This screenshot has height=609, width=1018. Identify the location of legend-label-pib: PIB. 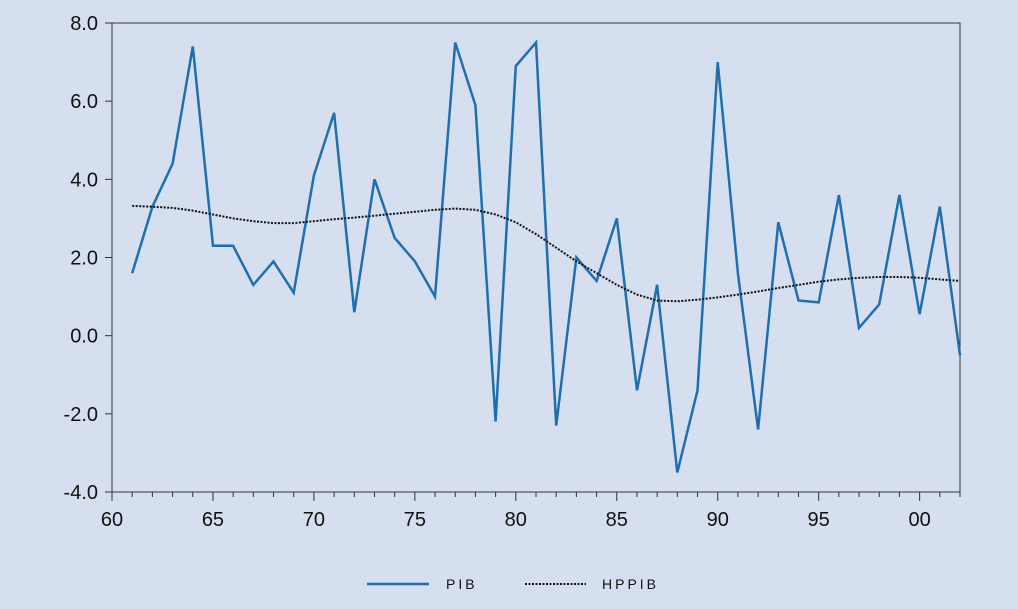
(462, 584).